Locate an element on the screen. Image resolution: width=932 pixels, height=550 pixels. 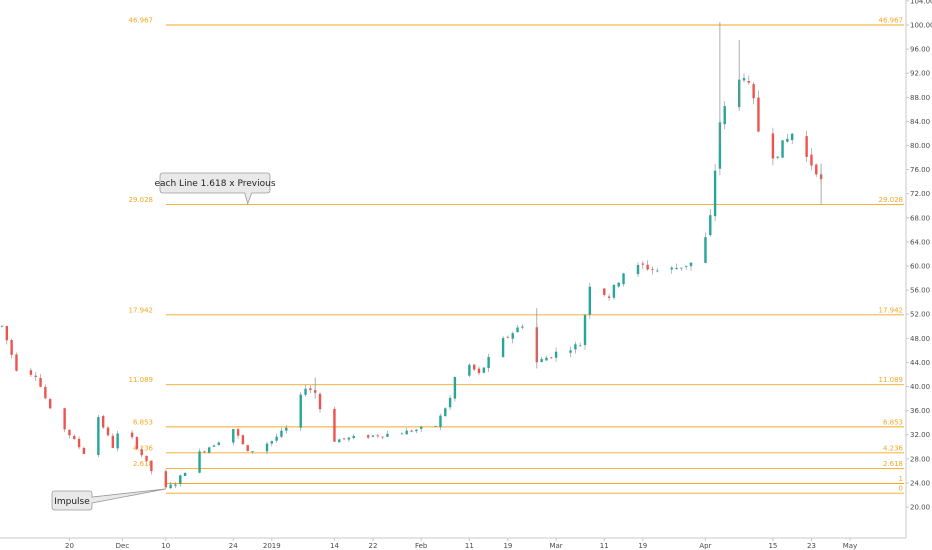
y-tick-label: 36.00 is located at coordinates (920, 411).